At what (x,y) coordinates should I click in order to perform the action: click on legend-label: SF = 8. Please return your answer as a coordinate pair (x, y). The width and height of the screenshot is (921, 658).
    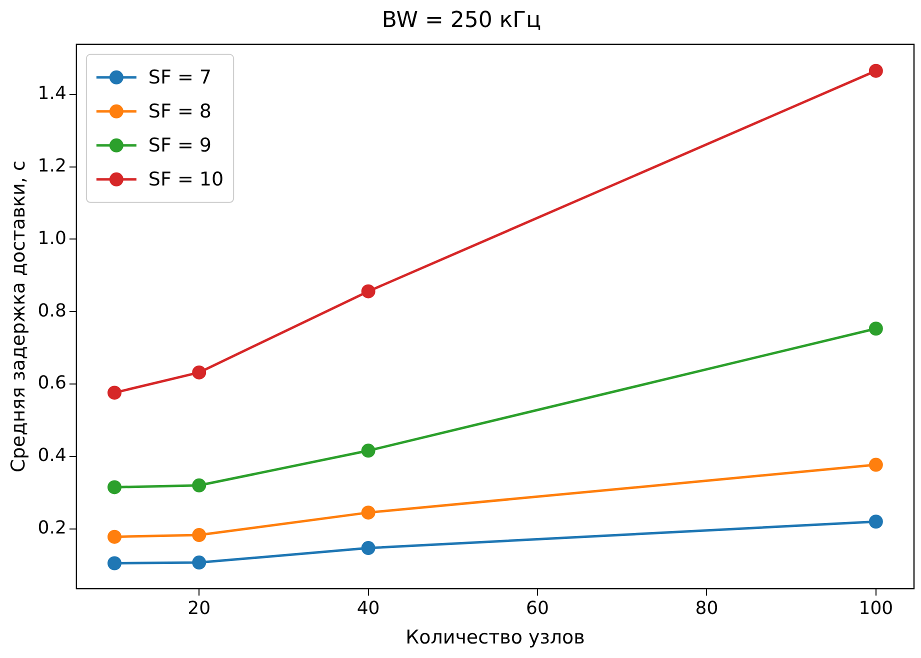
    Looking at the image, I should click on (180, 111).